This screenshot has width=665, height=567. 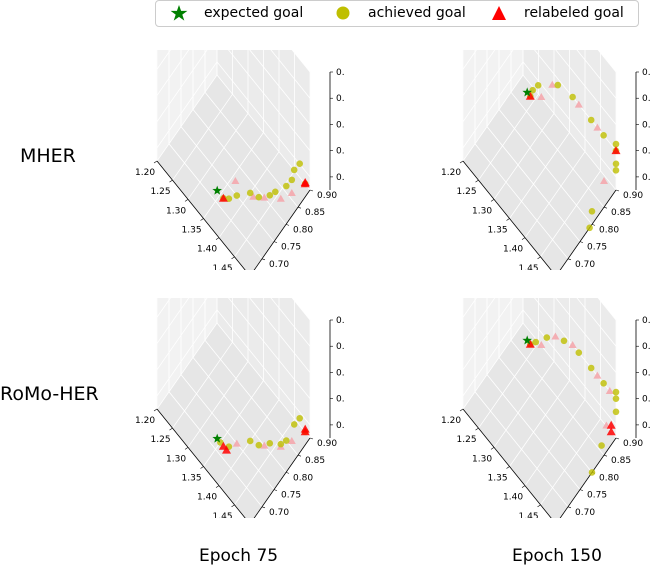 I want to click on column-label-epoch150: Epoch 150, so click(x=557, y=556).